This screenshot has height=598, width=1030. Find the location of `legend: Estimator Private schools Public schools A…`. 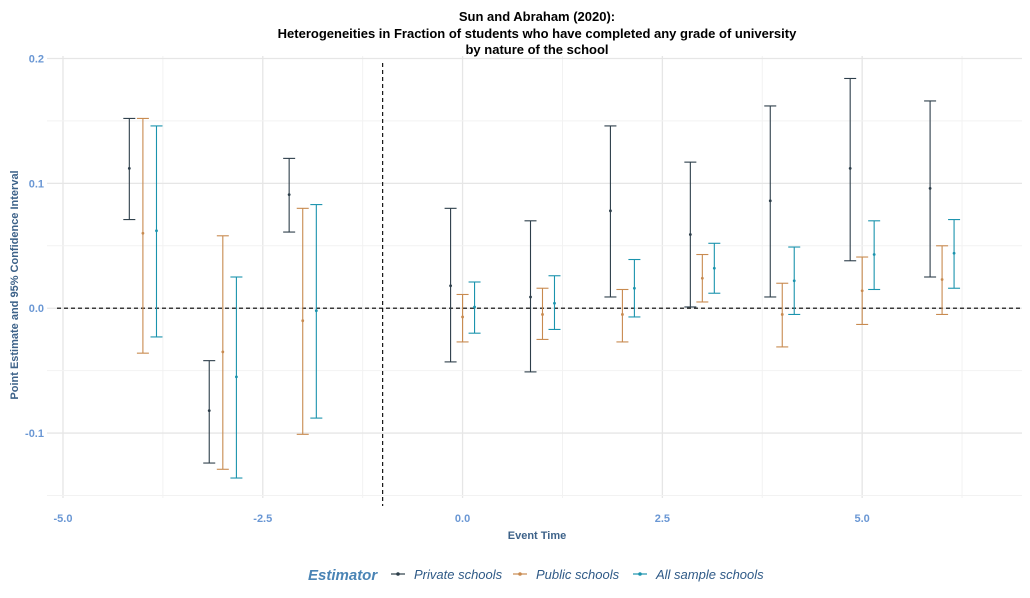

legend: Estimator Private schools Public schools A… is located at coordinates (536, 575).